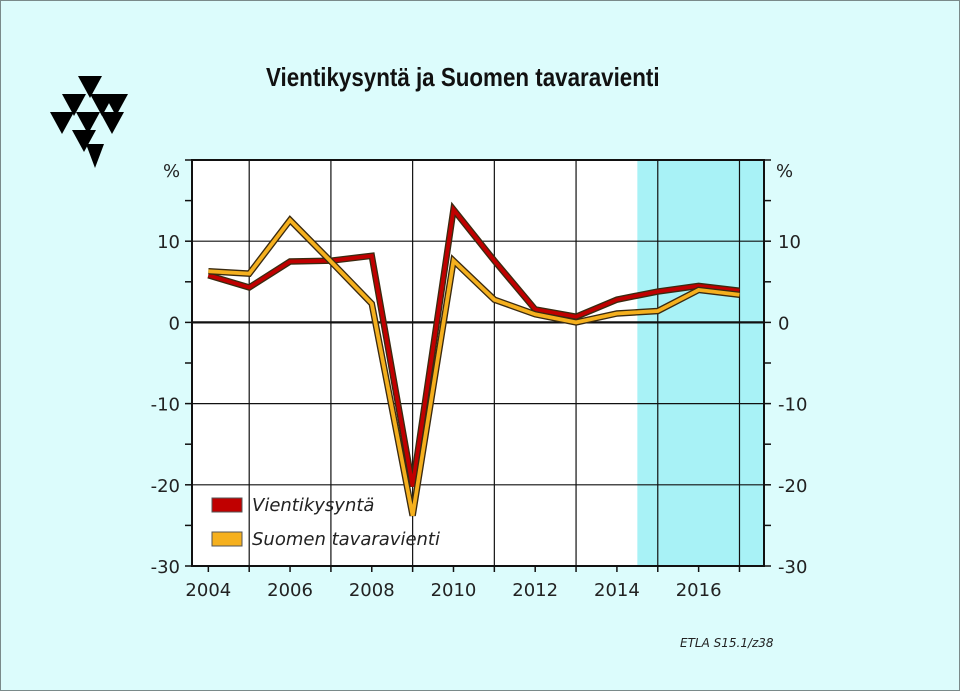 The image size is (960, 691). I want to click on y-tick-label-right: -20, so click(792, 486).